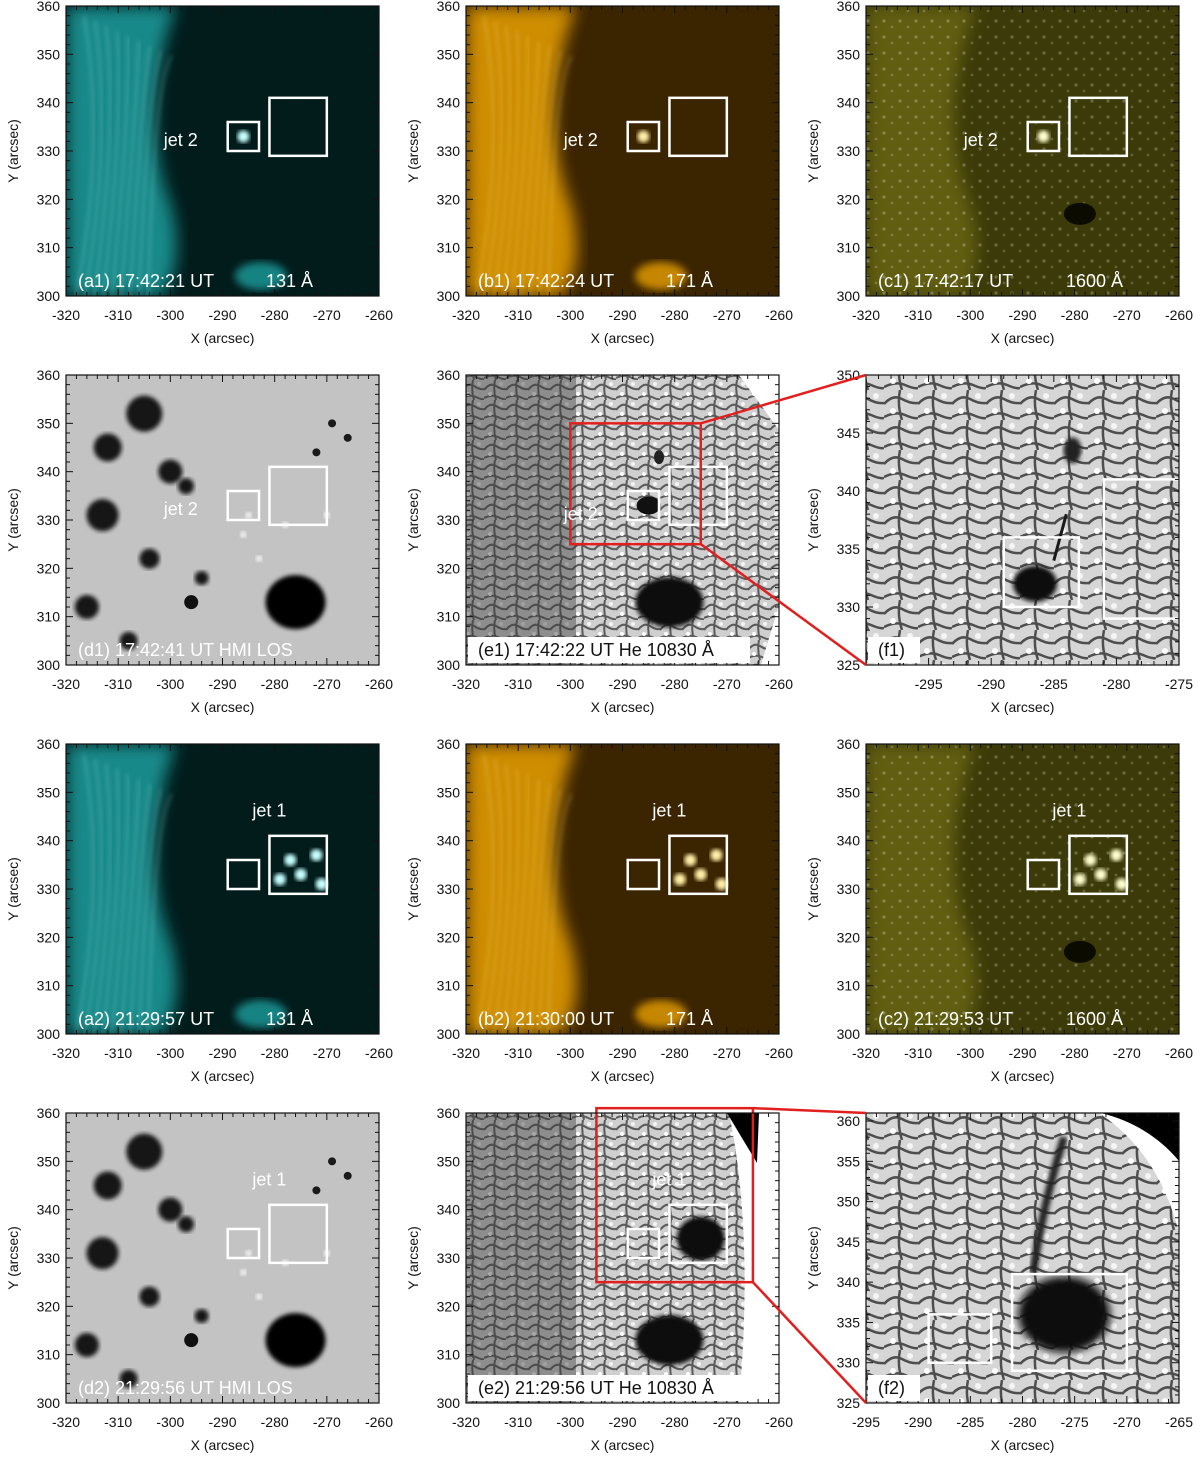  Describe the element at coordinates (891, 1388) in the screenshot. I see `panel-label: (f2)` at that location.